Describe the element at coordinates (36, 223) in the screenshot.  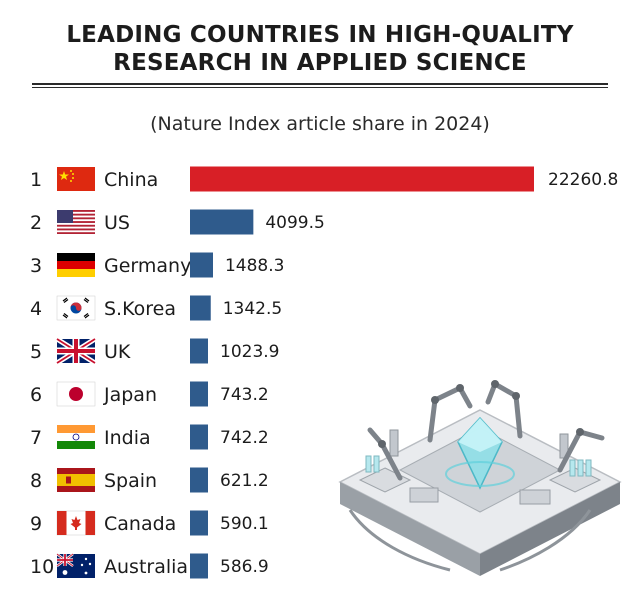
I see `rank-label: 2` at that location.